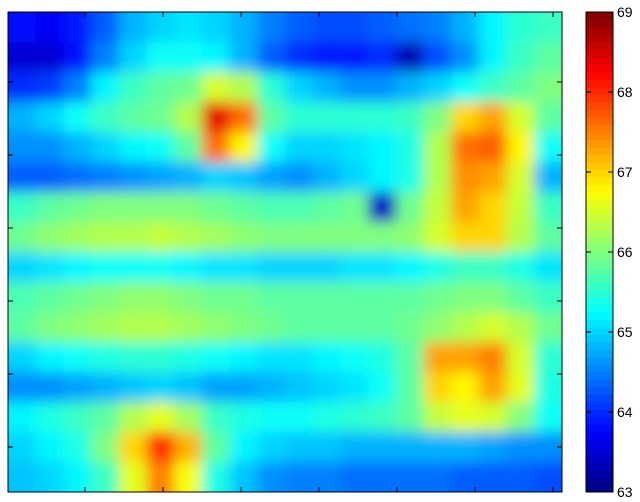 The image size is (640, 502). What do you see at coordinates (625, 412) in the screenshot?
I see `colorbar-tick-label: 64` at bounding box center [625, 412].